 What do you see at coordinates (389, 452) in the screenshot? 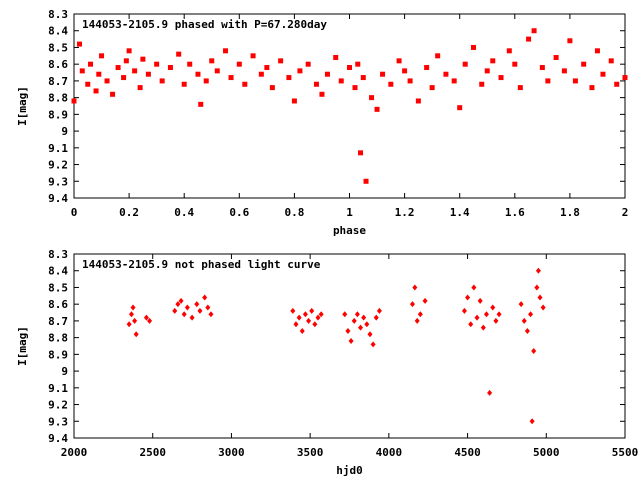
I see `x-tick-label: 4000` at bounding box center [389, 452].